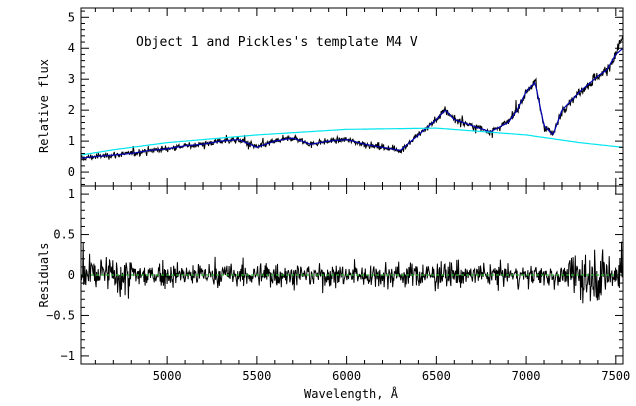  What do you see at coordinates (71, 48) in the screenshot?
I see `y-tick-label: 4` at bounding box center [71, 48].